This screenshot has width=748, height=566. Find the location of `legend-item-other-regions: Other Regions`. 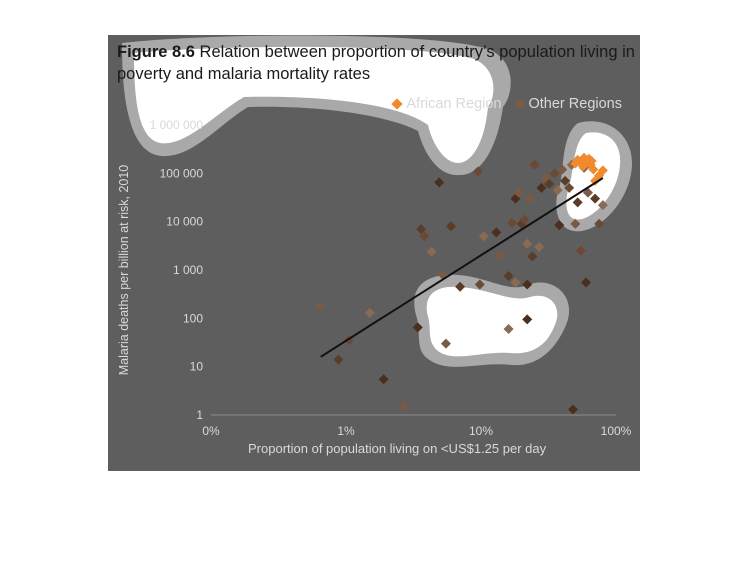

legend-item-other-regions: Other Regions is located at coordinates (568, 104).